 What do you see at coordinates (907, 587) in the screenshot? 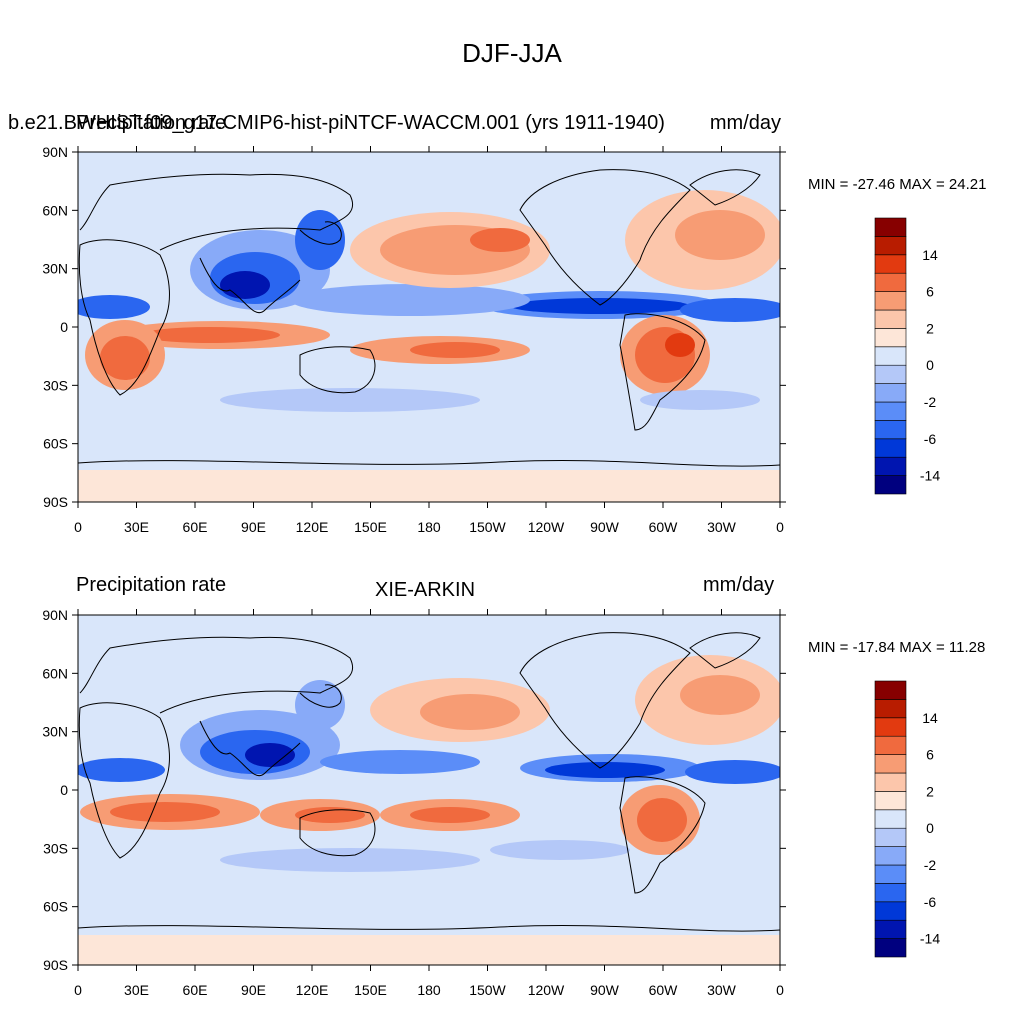
I see `colorbars: -14 -6 -2 0 2 6 14 -14 -6 -2 0 2 6 14` at bounding box center [907, 587].